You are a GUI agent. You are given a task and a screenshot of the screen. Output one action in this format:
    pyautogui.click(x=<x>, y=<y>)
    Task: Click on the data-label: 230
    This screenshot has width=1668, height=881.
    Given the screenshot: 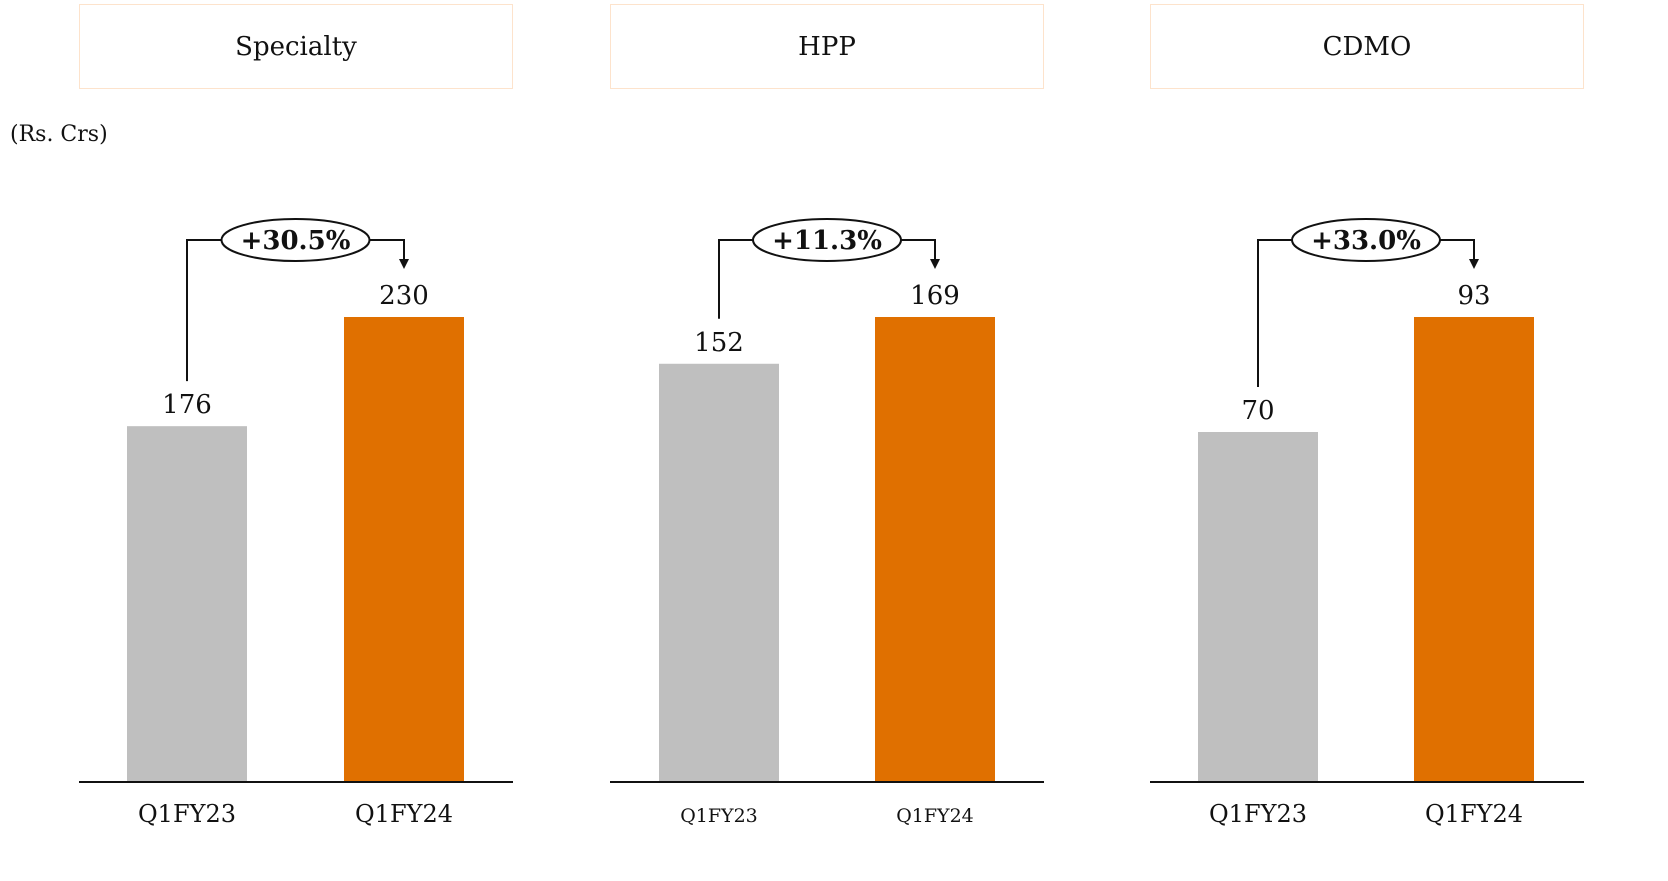 What is the action you would take?
    pyautogui.click(x=404, y=296)
    